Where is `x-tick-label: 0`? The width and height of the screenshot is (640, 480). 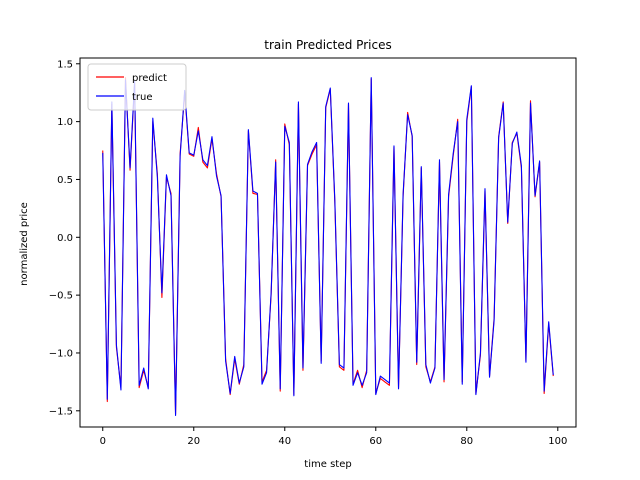 x-tick-label: 0 is located at coordinates (103, 441).